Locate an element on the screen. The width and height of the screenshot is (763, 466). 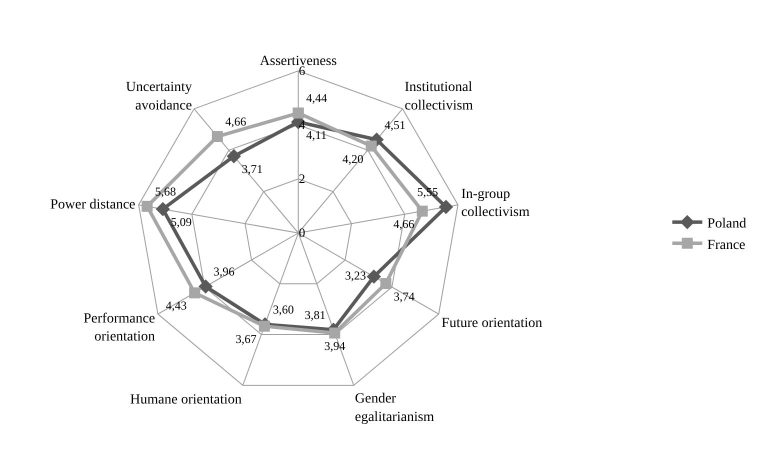
spoke-label: In-group collectivism is located at coordinates (495, 203).